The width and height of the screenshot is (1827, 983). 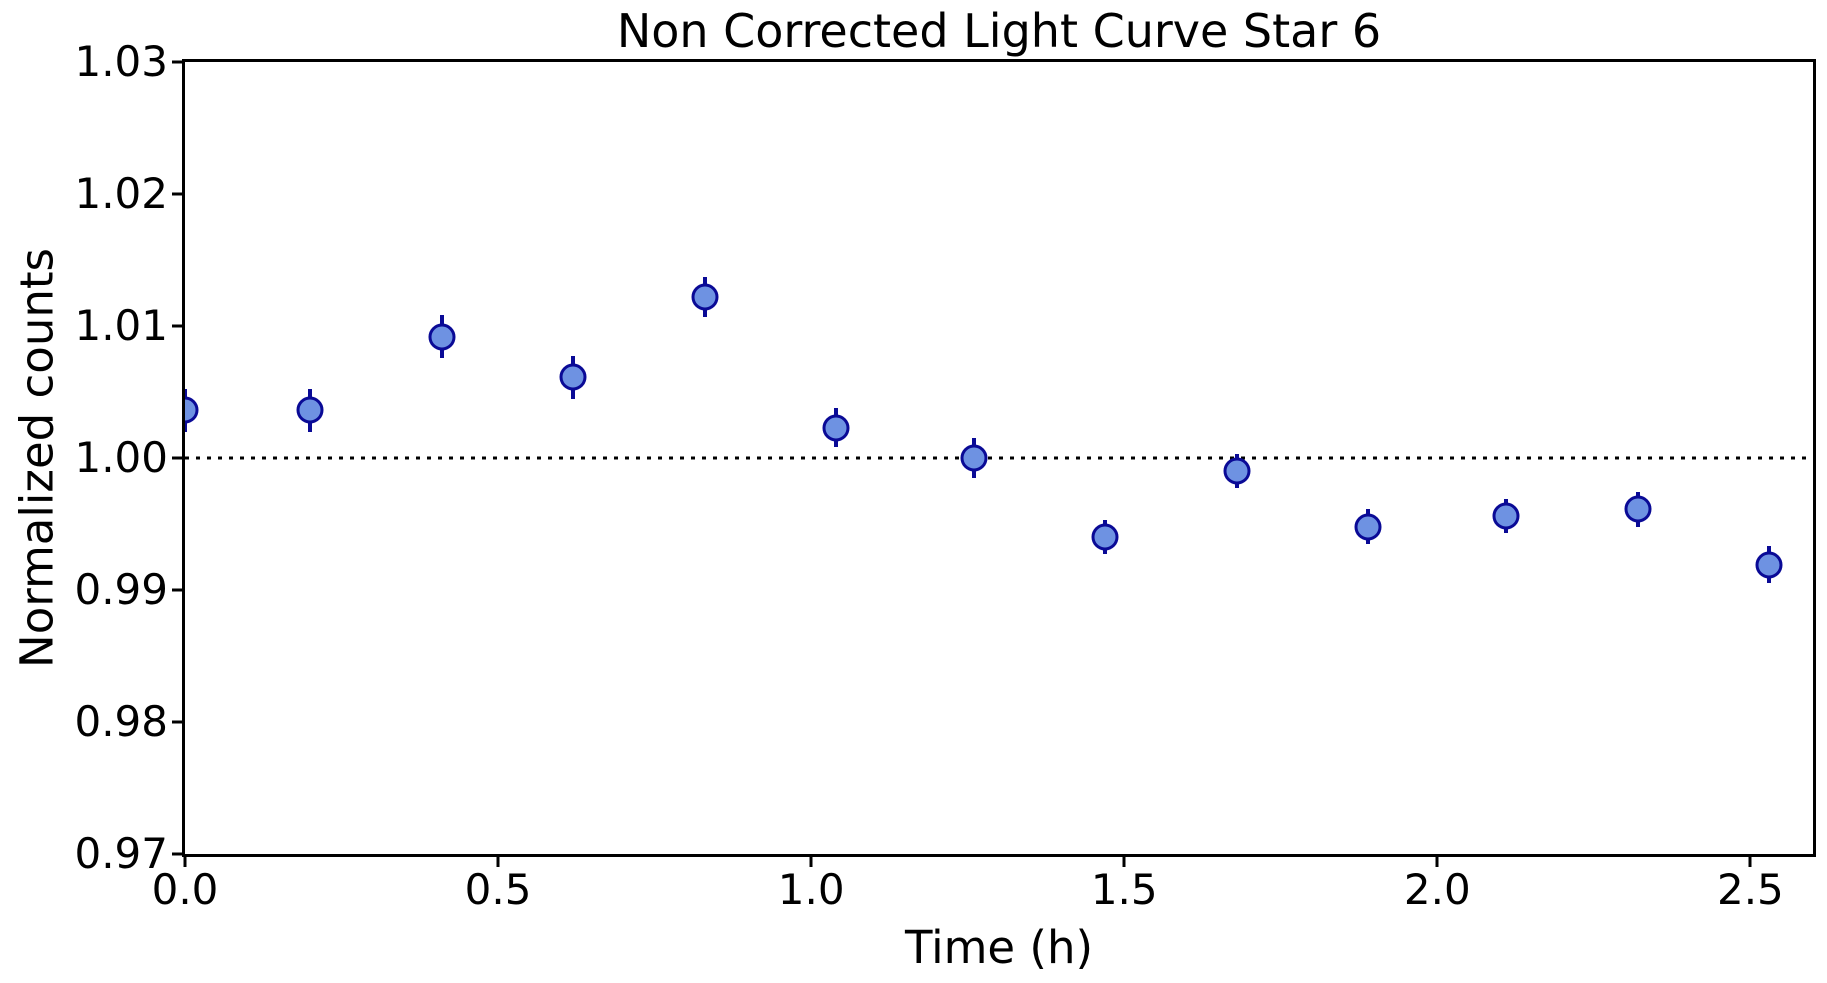 I want to click on x-tick-label: 1.0, so click(x=811, y=889).